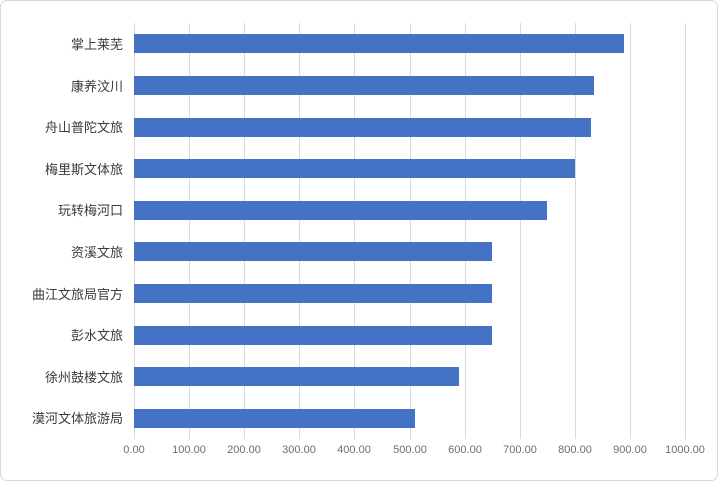 This screenshot has height=483, width=720. I want to click on category-label: 资溪文旅, so click(96, 253).